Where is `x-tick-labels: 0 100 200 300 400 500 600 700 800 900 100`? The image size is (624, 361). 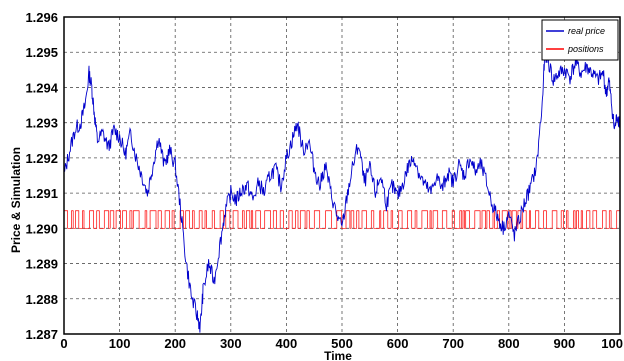 x-tick-labels: 0 100 200 300 400 500 600 700 800 900 100 is located at coordinates (341, 343).